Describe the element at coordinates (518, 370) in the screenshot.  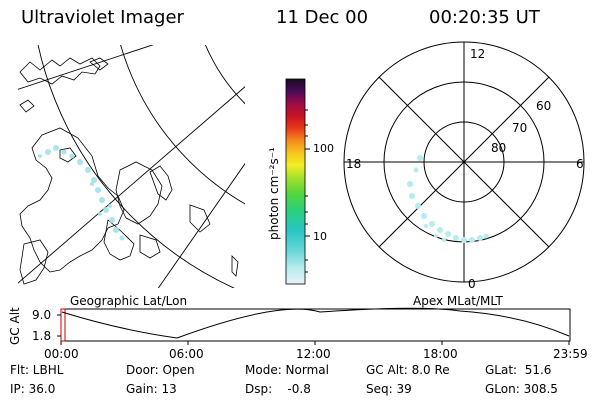
I see `glat-info: GLat: 51.6` at that location.